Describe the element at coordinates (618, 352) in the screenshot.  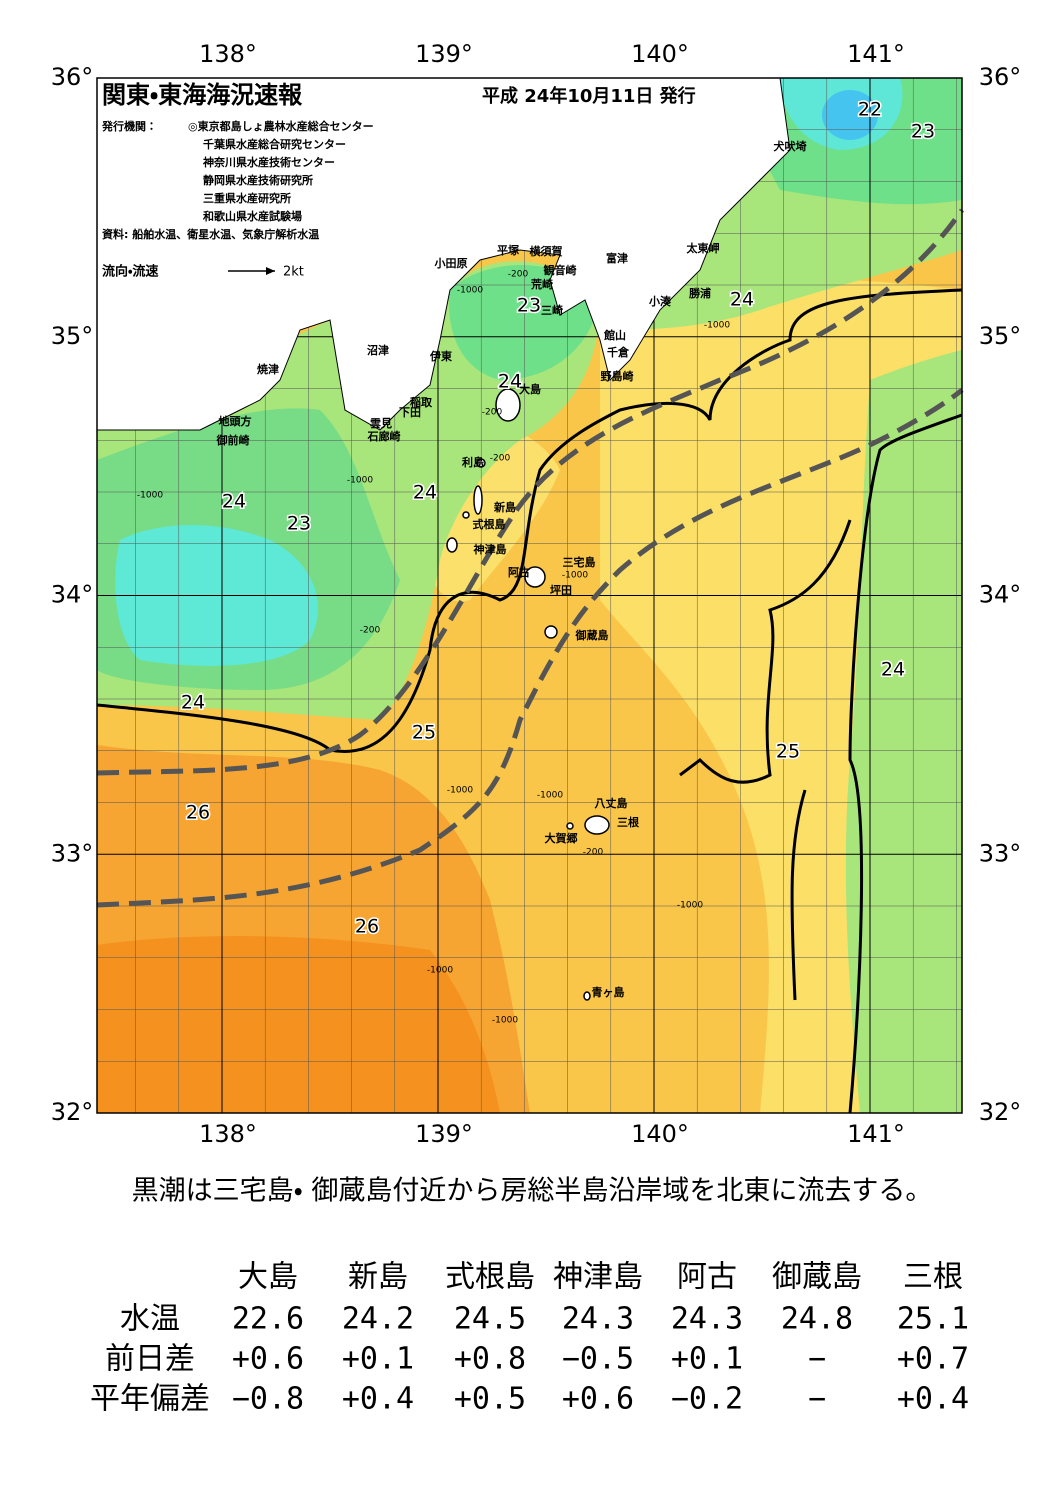
I see `place-label: 千倉` at that location.